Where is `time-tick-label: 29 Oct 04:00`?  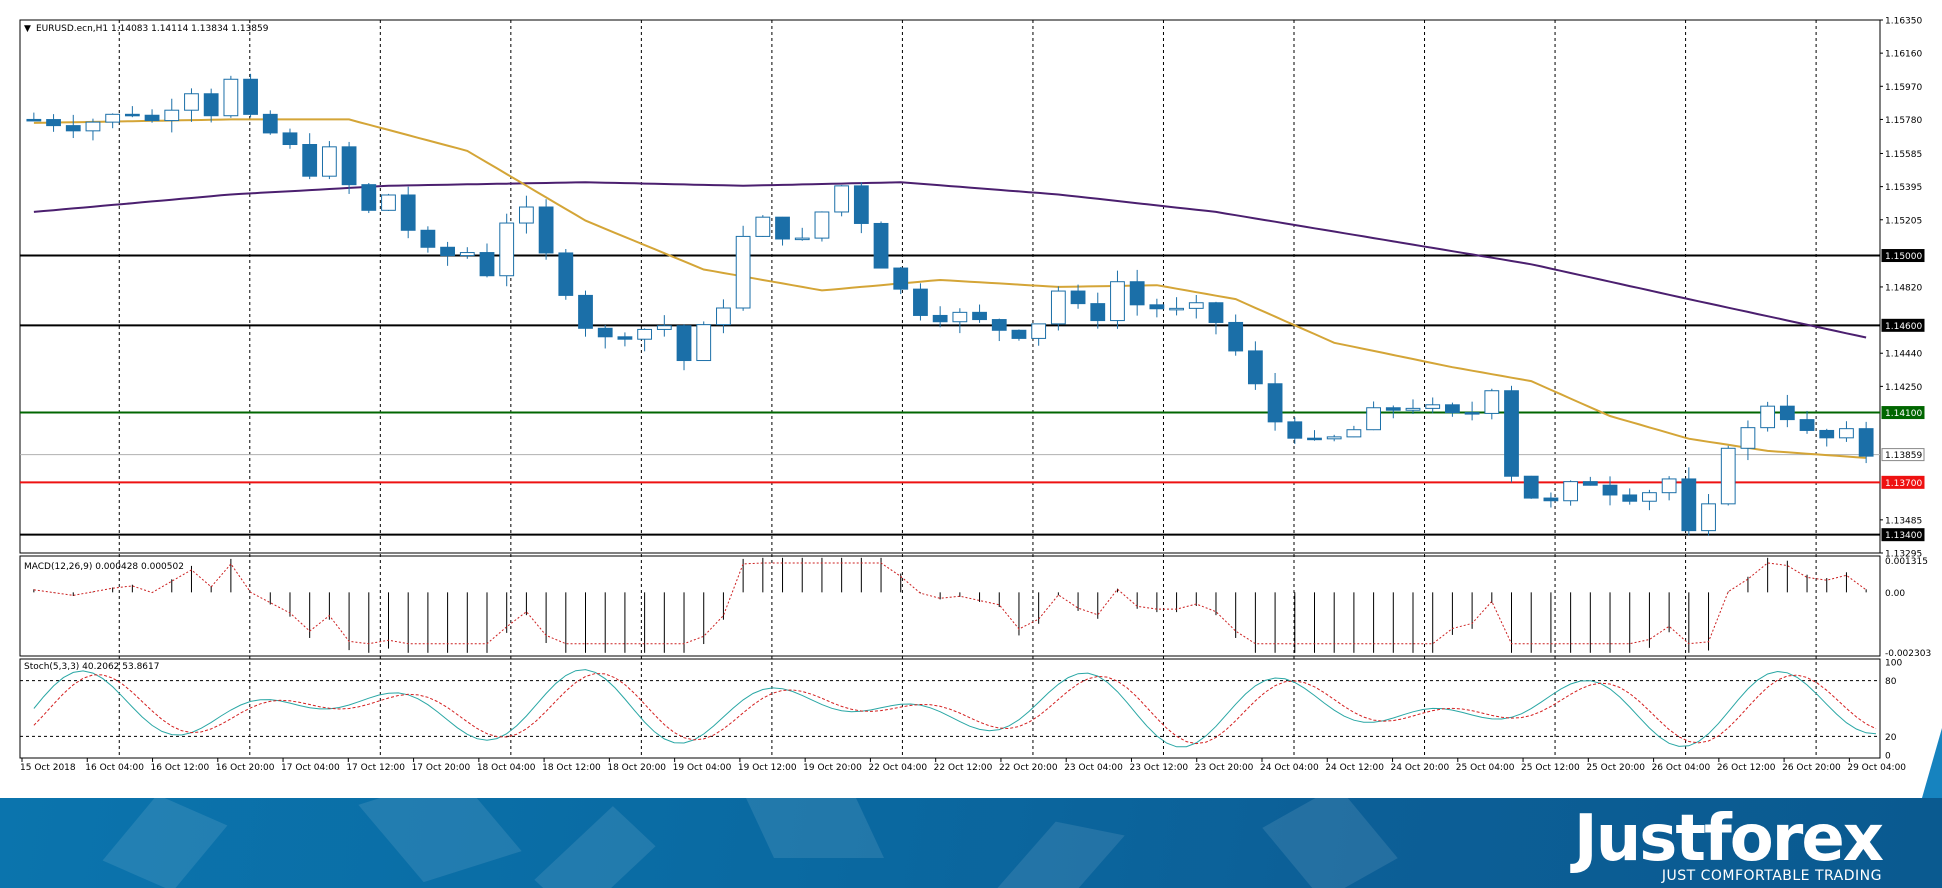
time-tick-label: 29 Oct 04:00 is located at coordinates (1876, 768).